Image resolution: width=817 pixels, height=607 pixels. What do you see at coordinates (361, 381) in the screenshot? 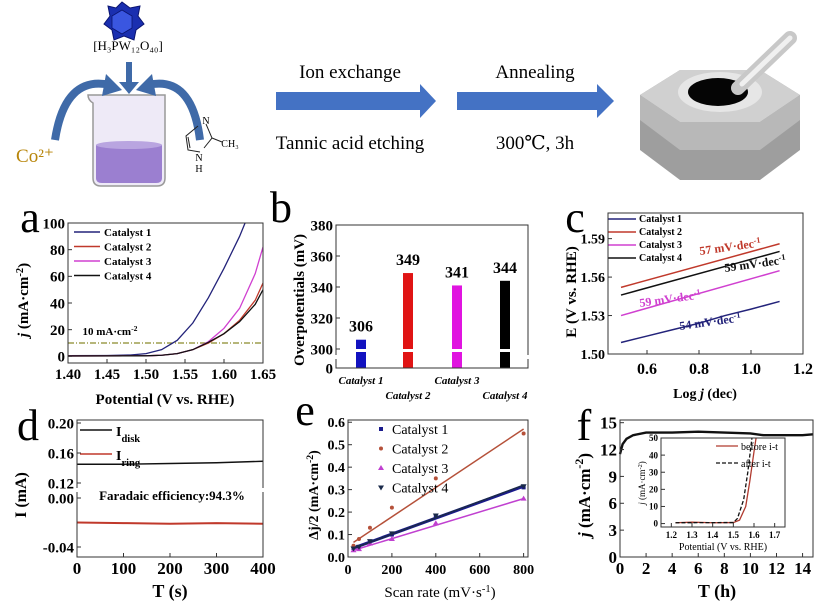
I see `category-label: Catalyst 1` at bounding box center [361, 381].